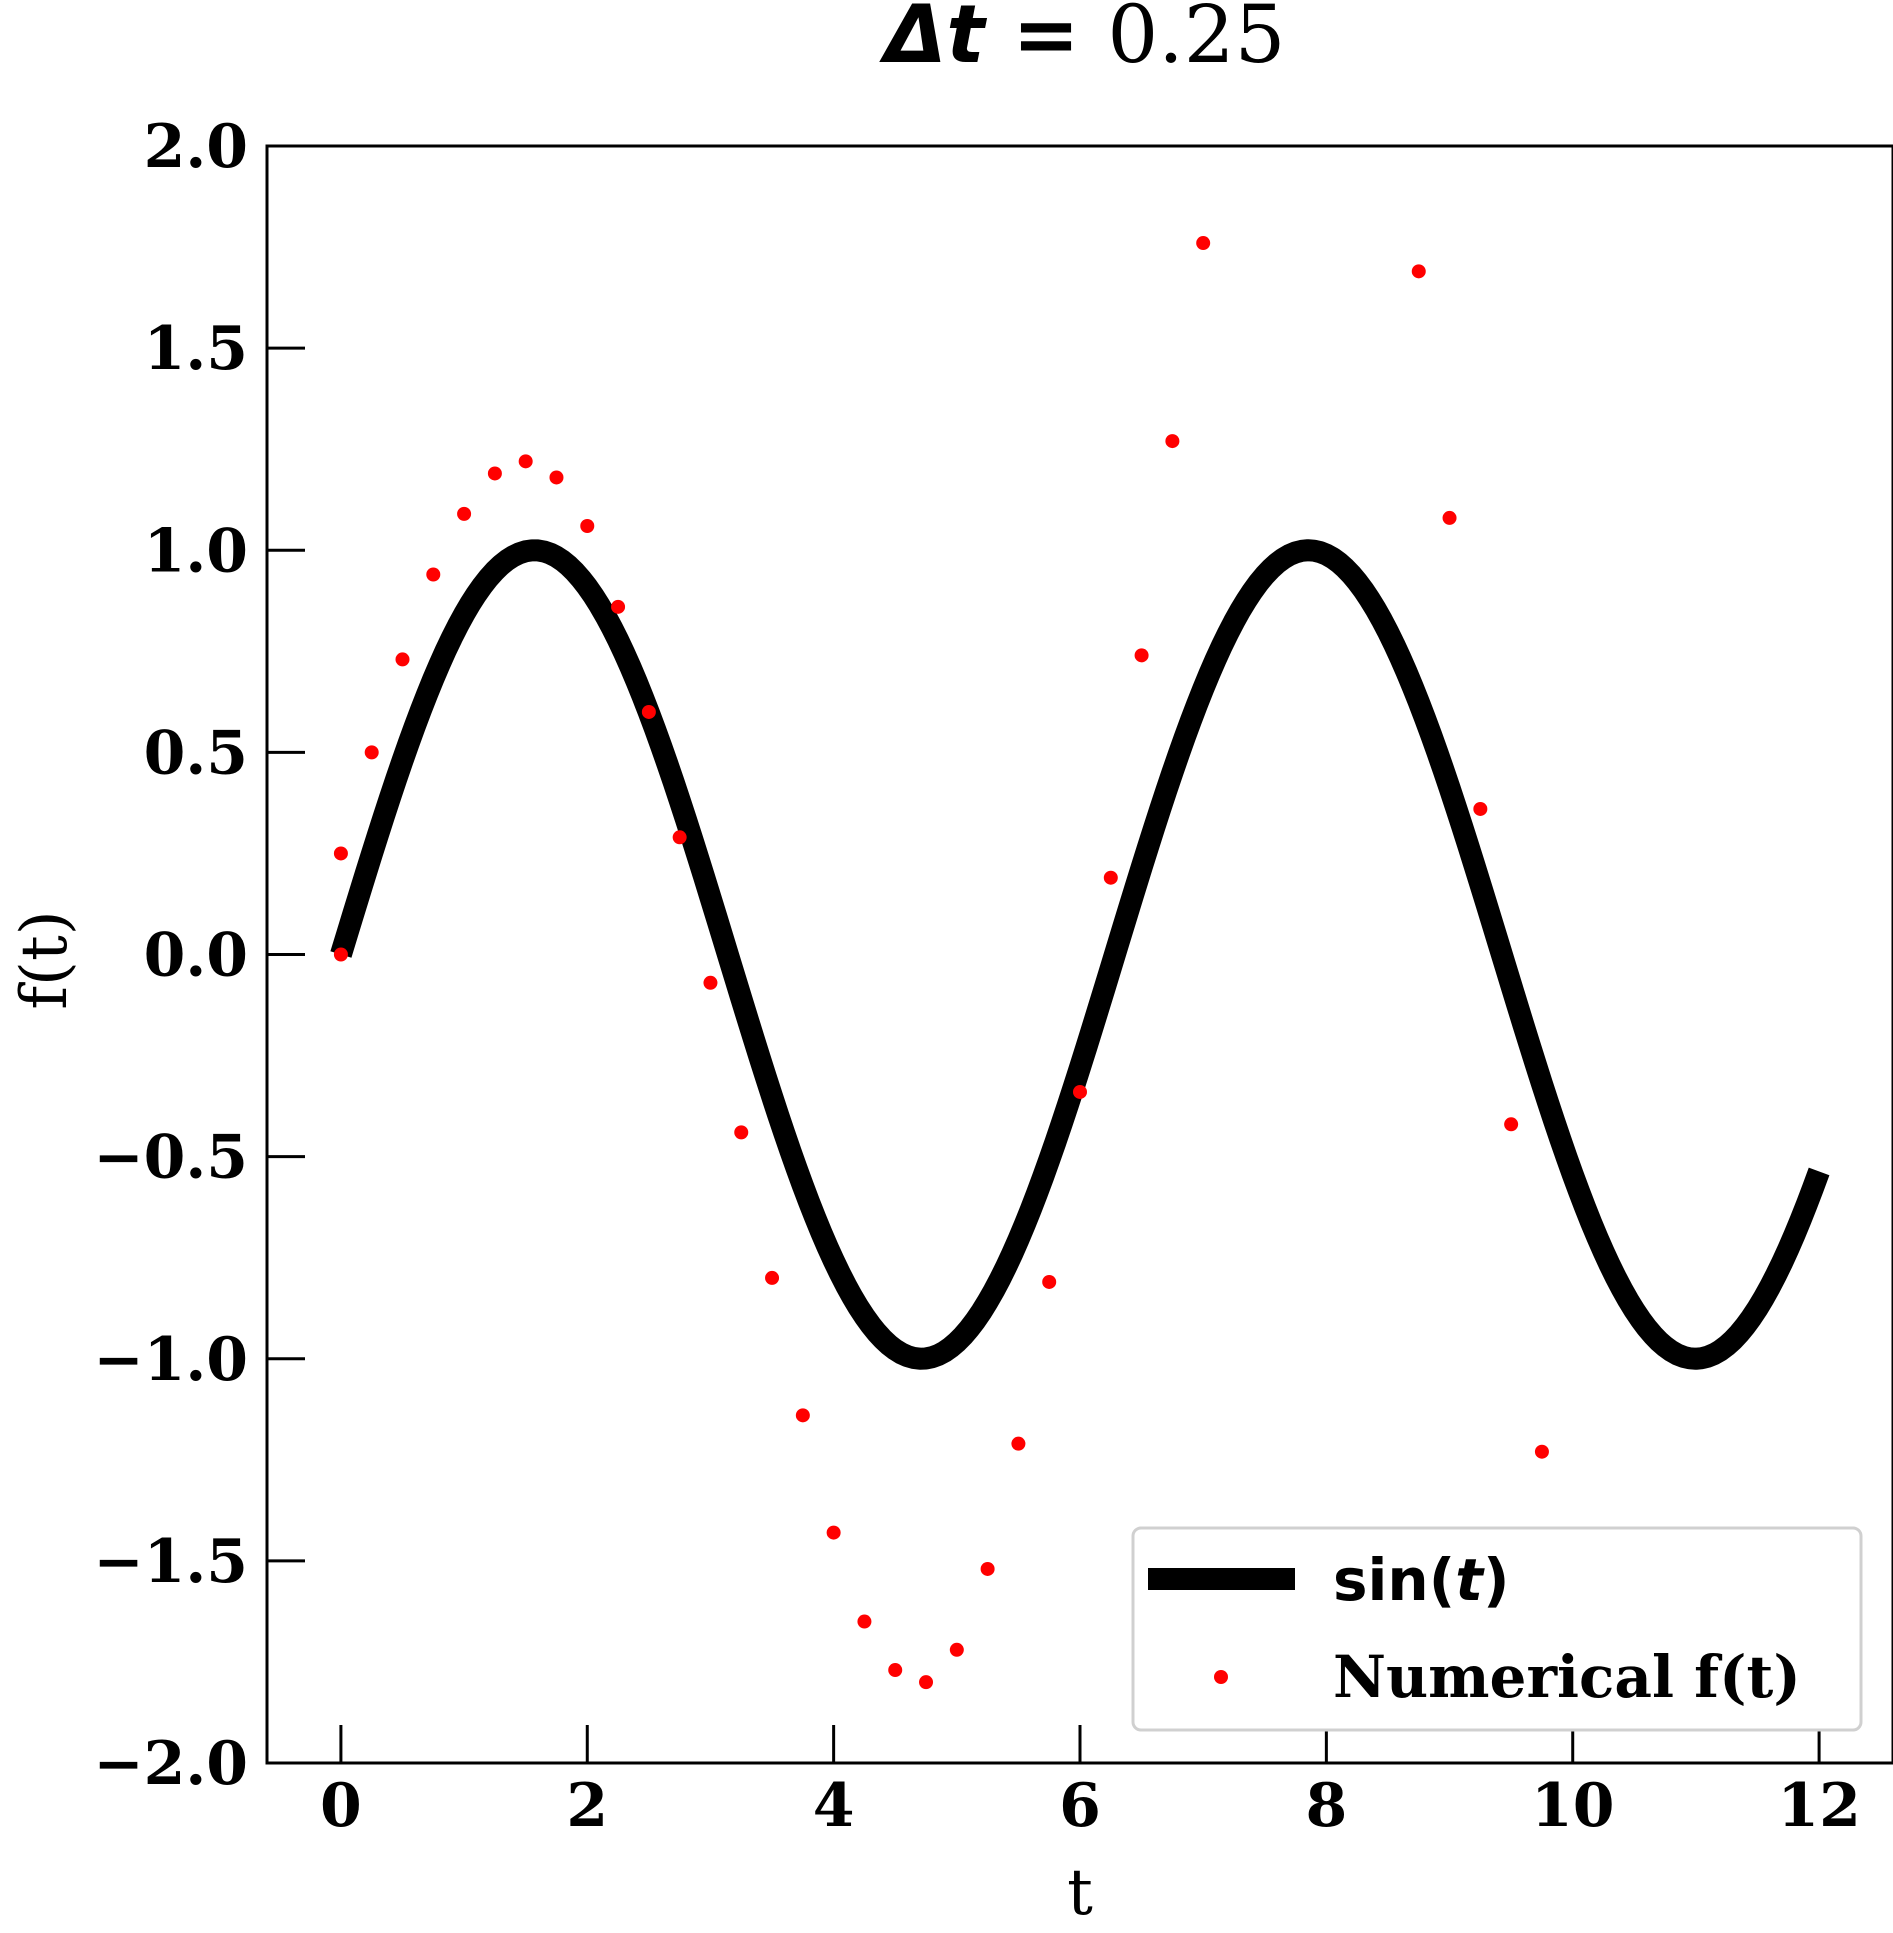 Image resolution: width=1893 pixels, height=1933 pixels. Describe the element at coordinates (1496, 1580) in the screenshot. I see `legend-line-label-close: )` at that location.